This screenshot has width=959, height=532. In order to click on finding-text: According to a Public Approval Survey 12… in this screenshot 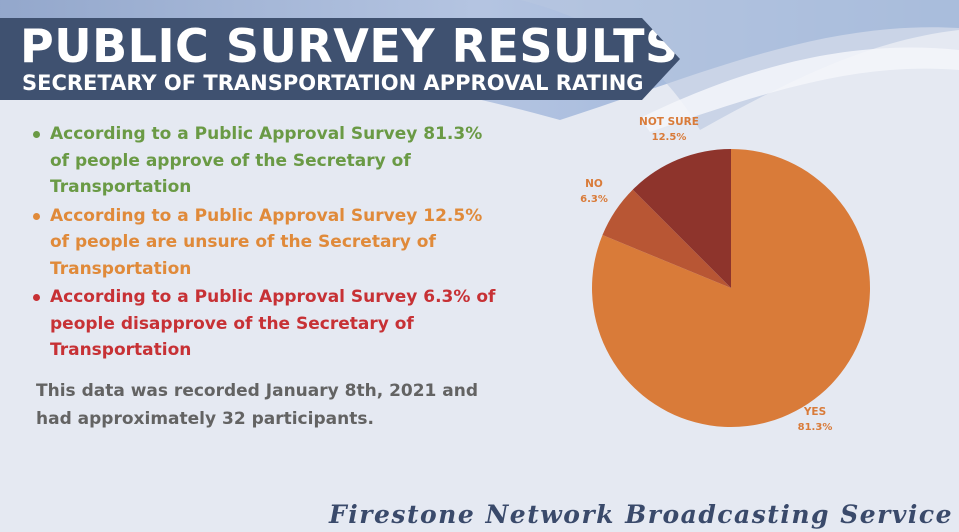, I will do `click(266, 242)`.